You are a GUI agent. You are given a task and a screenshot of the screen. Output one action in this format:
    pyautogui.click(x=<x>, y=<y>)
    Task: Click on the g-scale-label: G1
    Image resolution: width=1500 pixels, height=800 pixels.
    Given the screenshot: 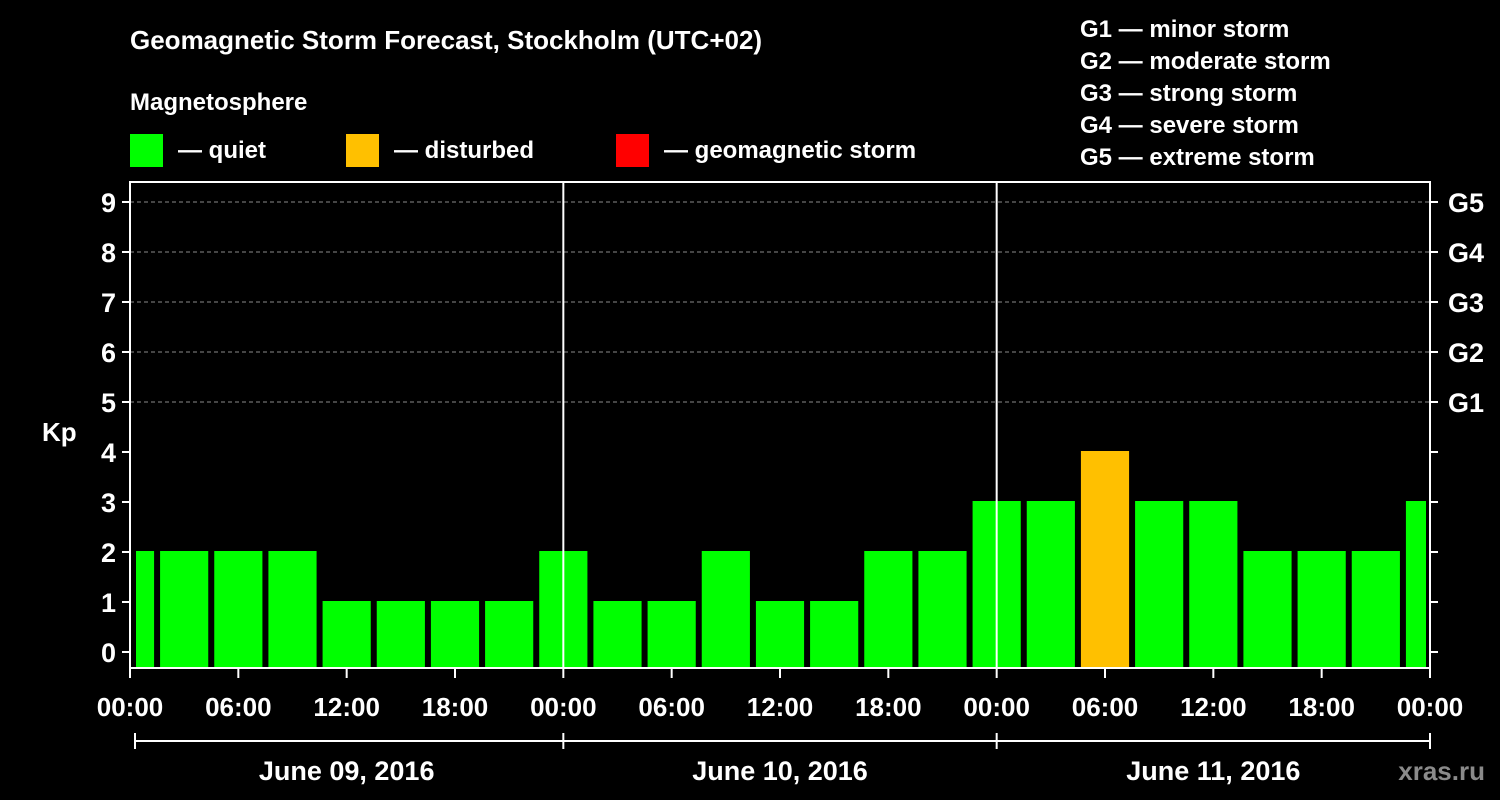 What is the action you would take?
    pyautogui.click(x=1466, y=403)
    